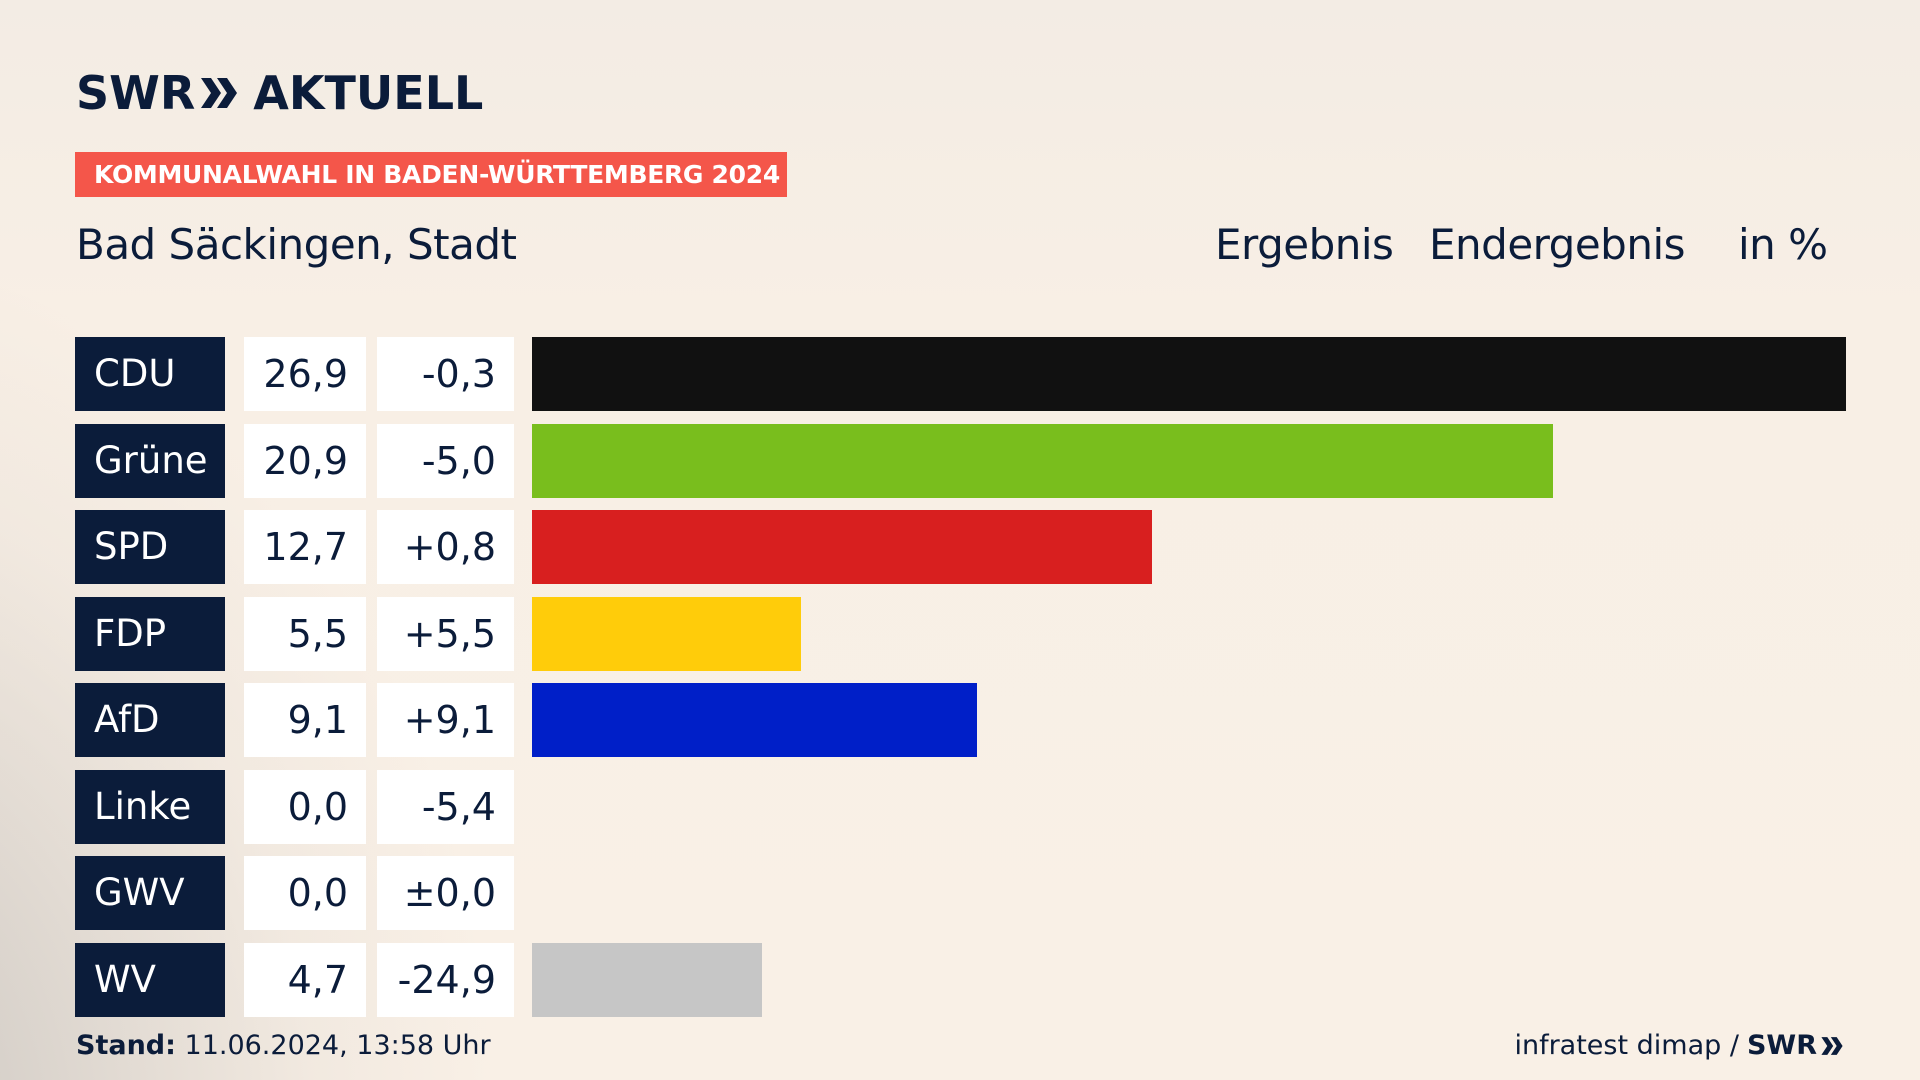 The image size is (1920, 1080). I want to click on timestamp: Stand: 11.06.2024, 13:58 Uhr, so click(283, 1045).